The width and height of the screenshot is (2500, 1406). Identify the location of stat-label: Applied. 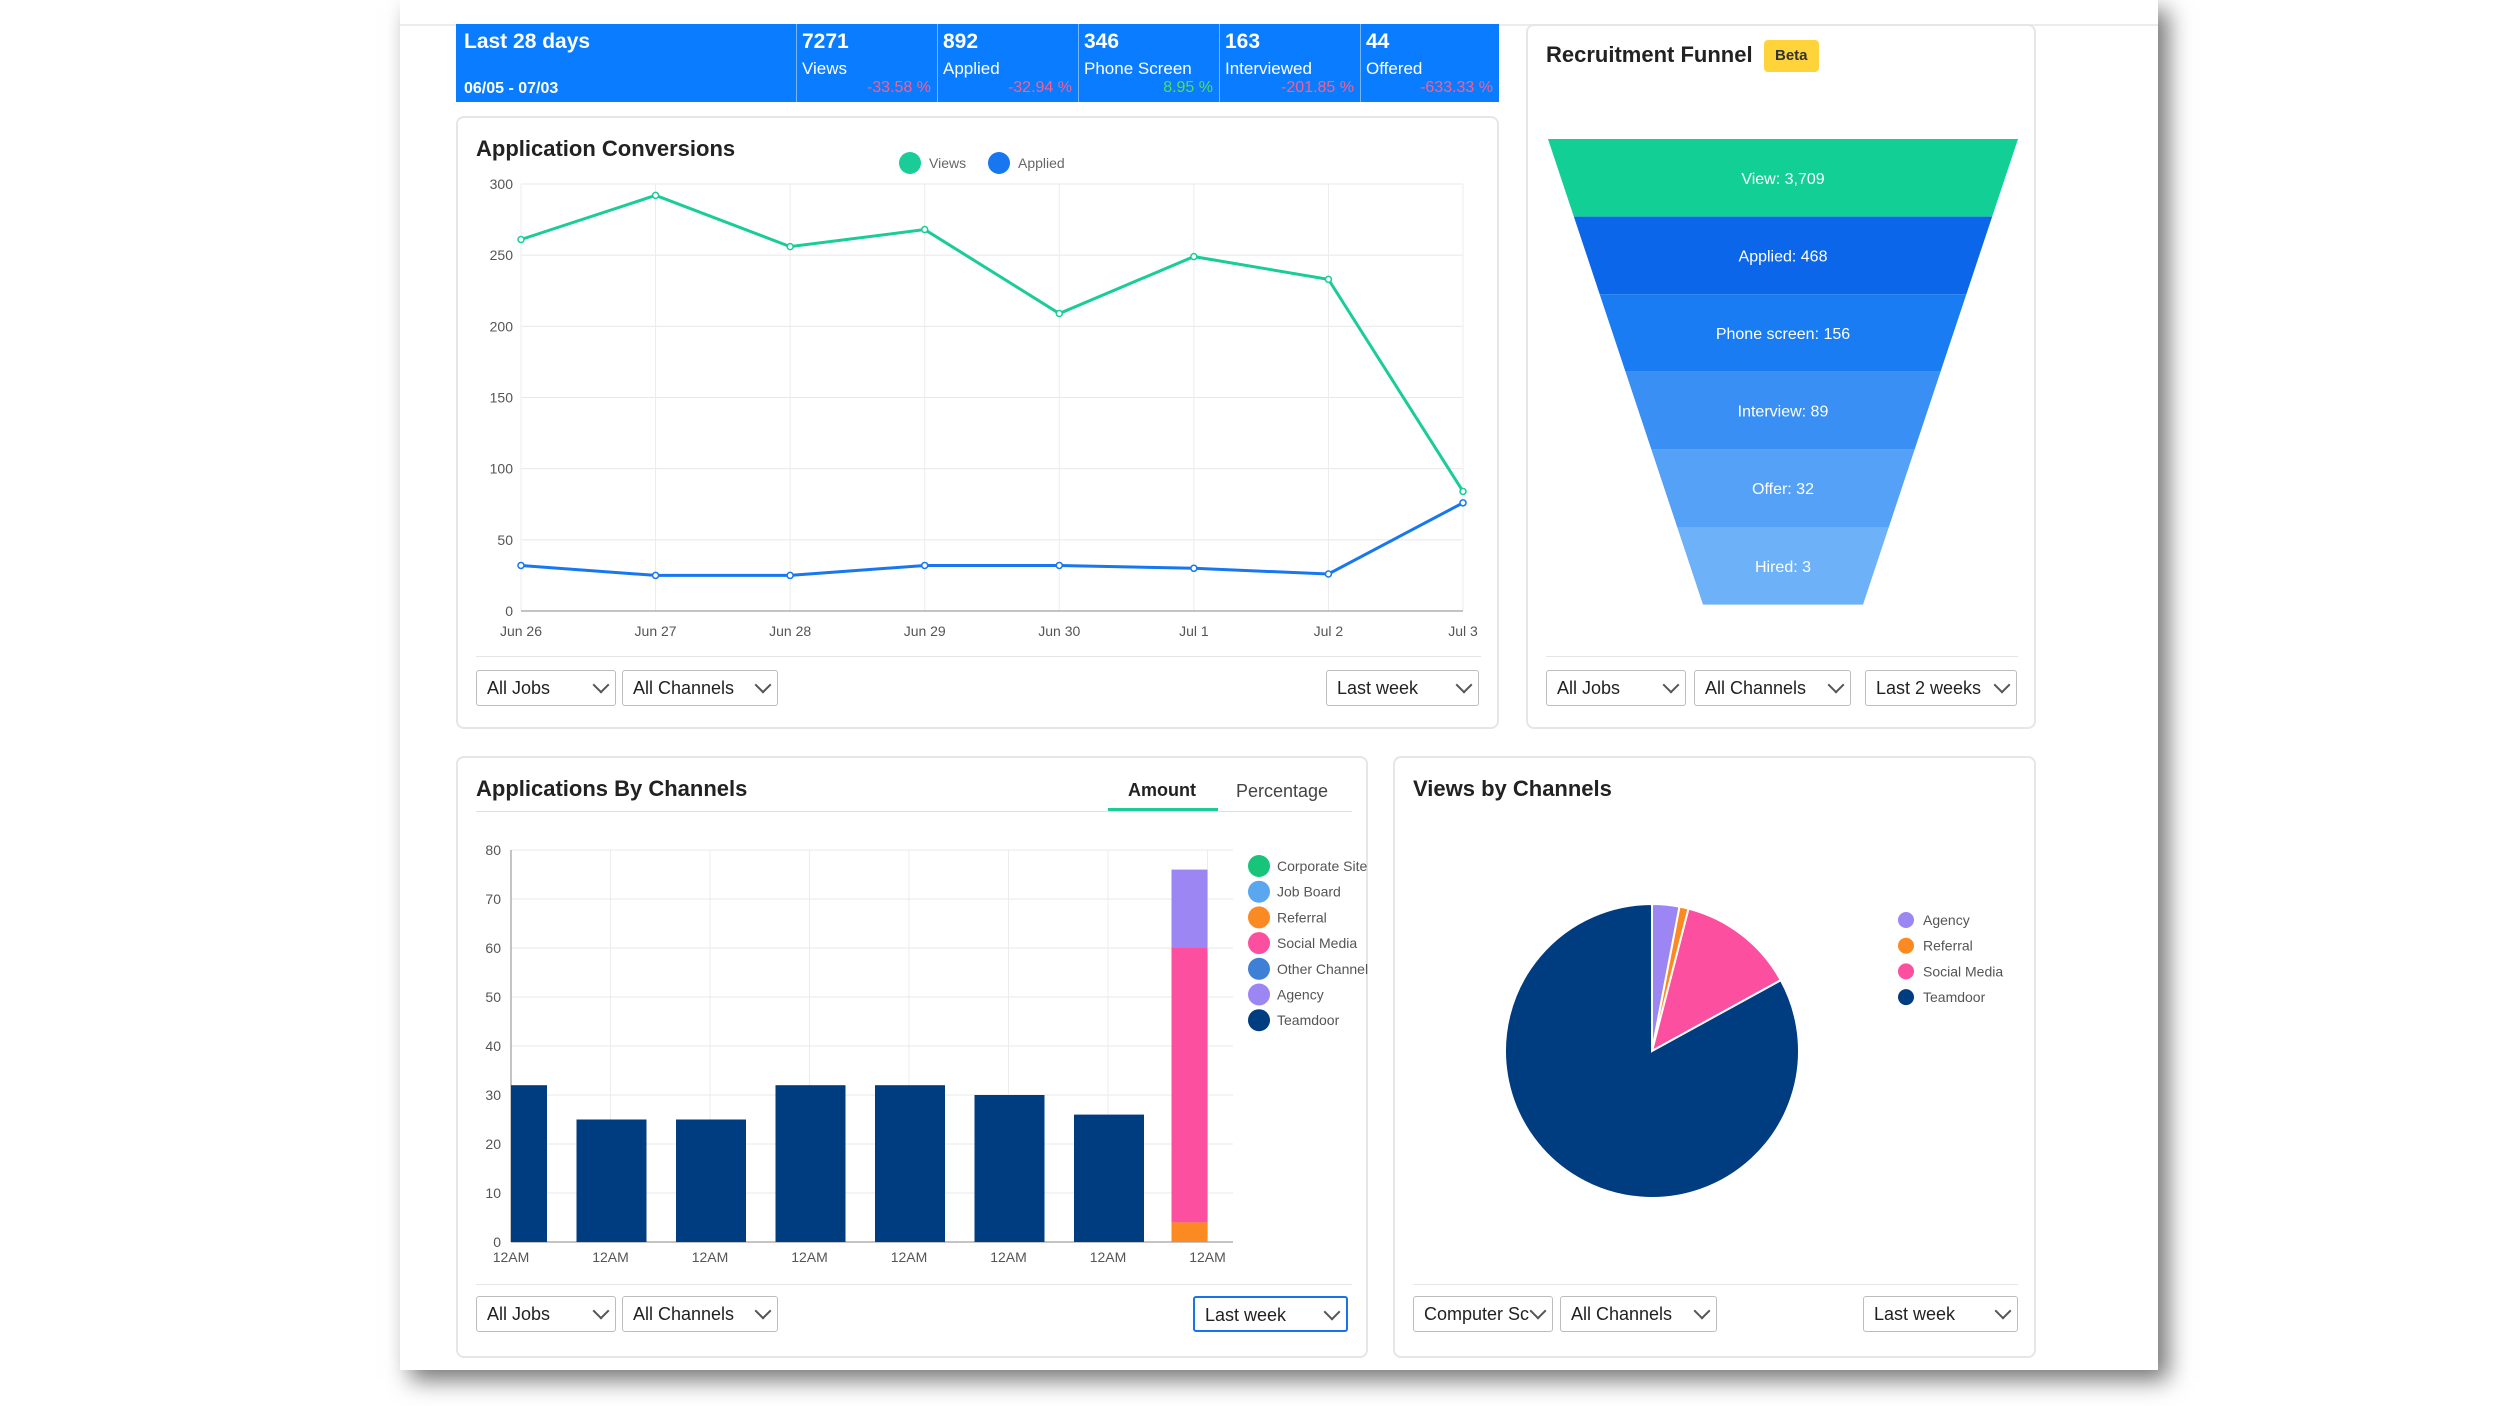
(971, 69).